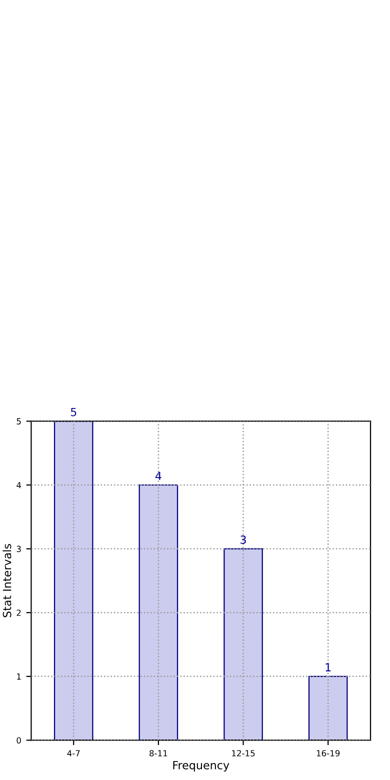  What do you see at coordinates (159, 753) in the screenshot?
I see `x-tick-label: 8-11` at bounding box center [159, 753].